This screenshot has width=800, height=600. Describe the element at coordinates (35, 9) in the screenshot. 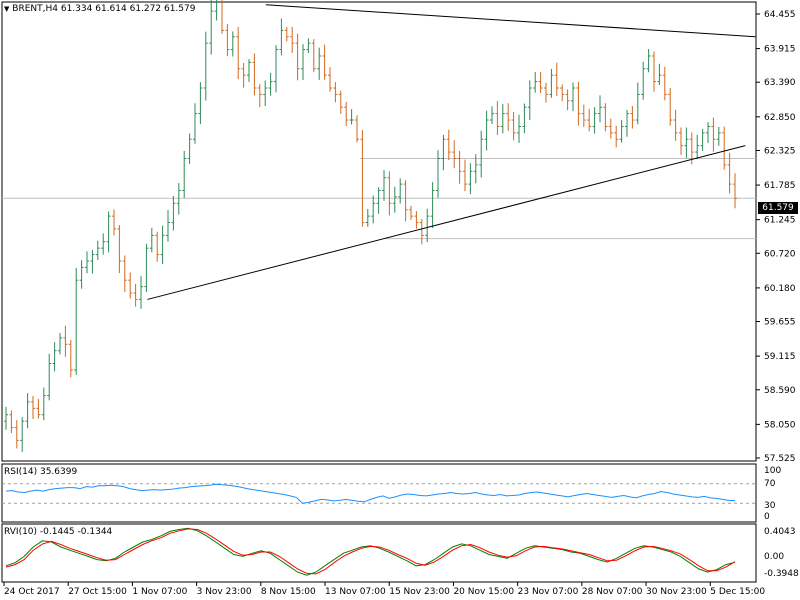

I see `symbol-label: BRENT,H4` at that location.